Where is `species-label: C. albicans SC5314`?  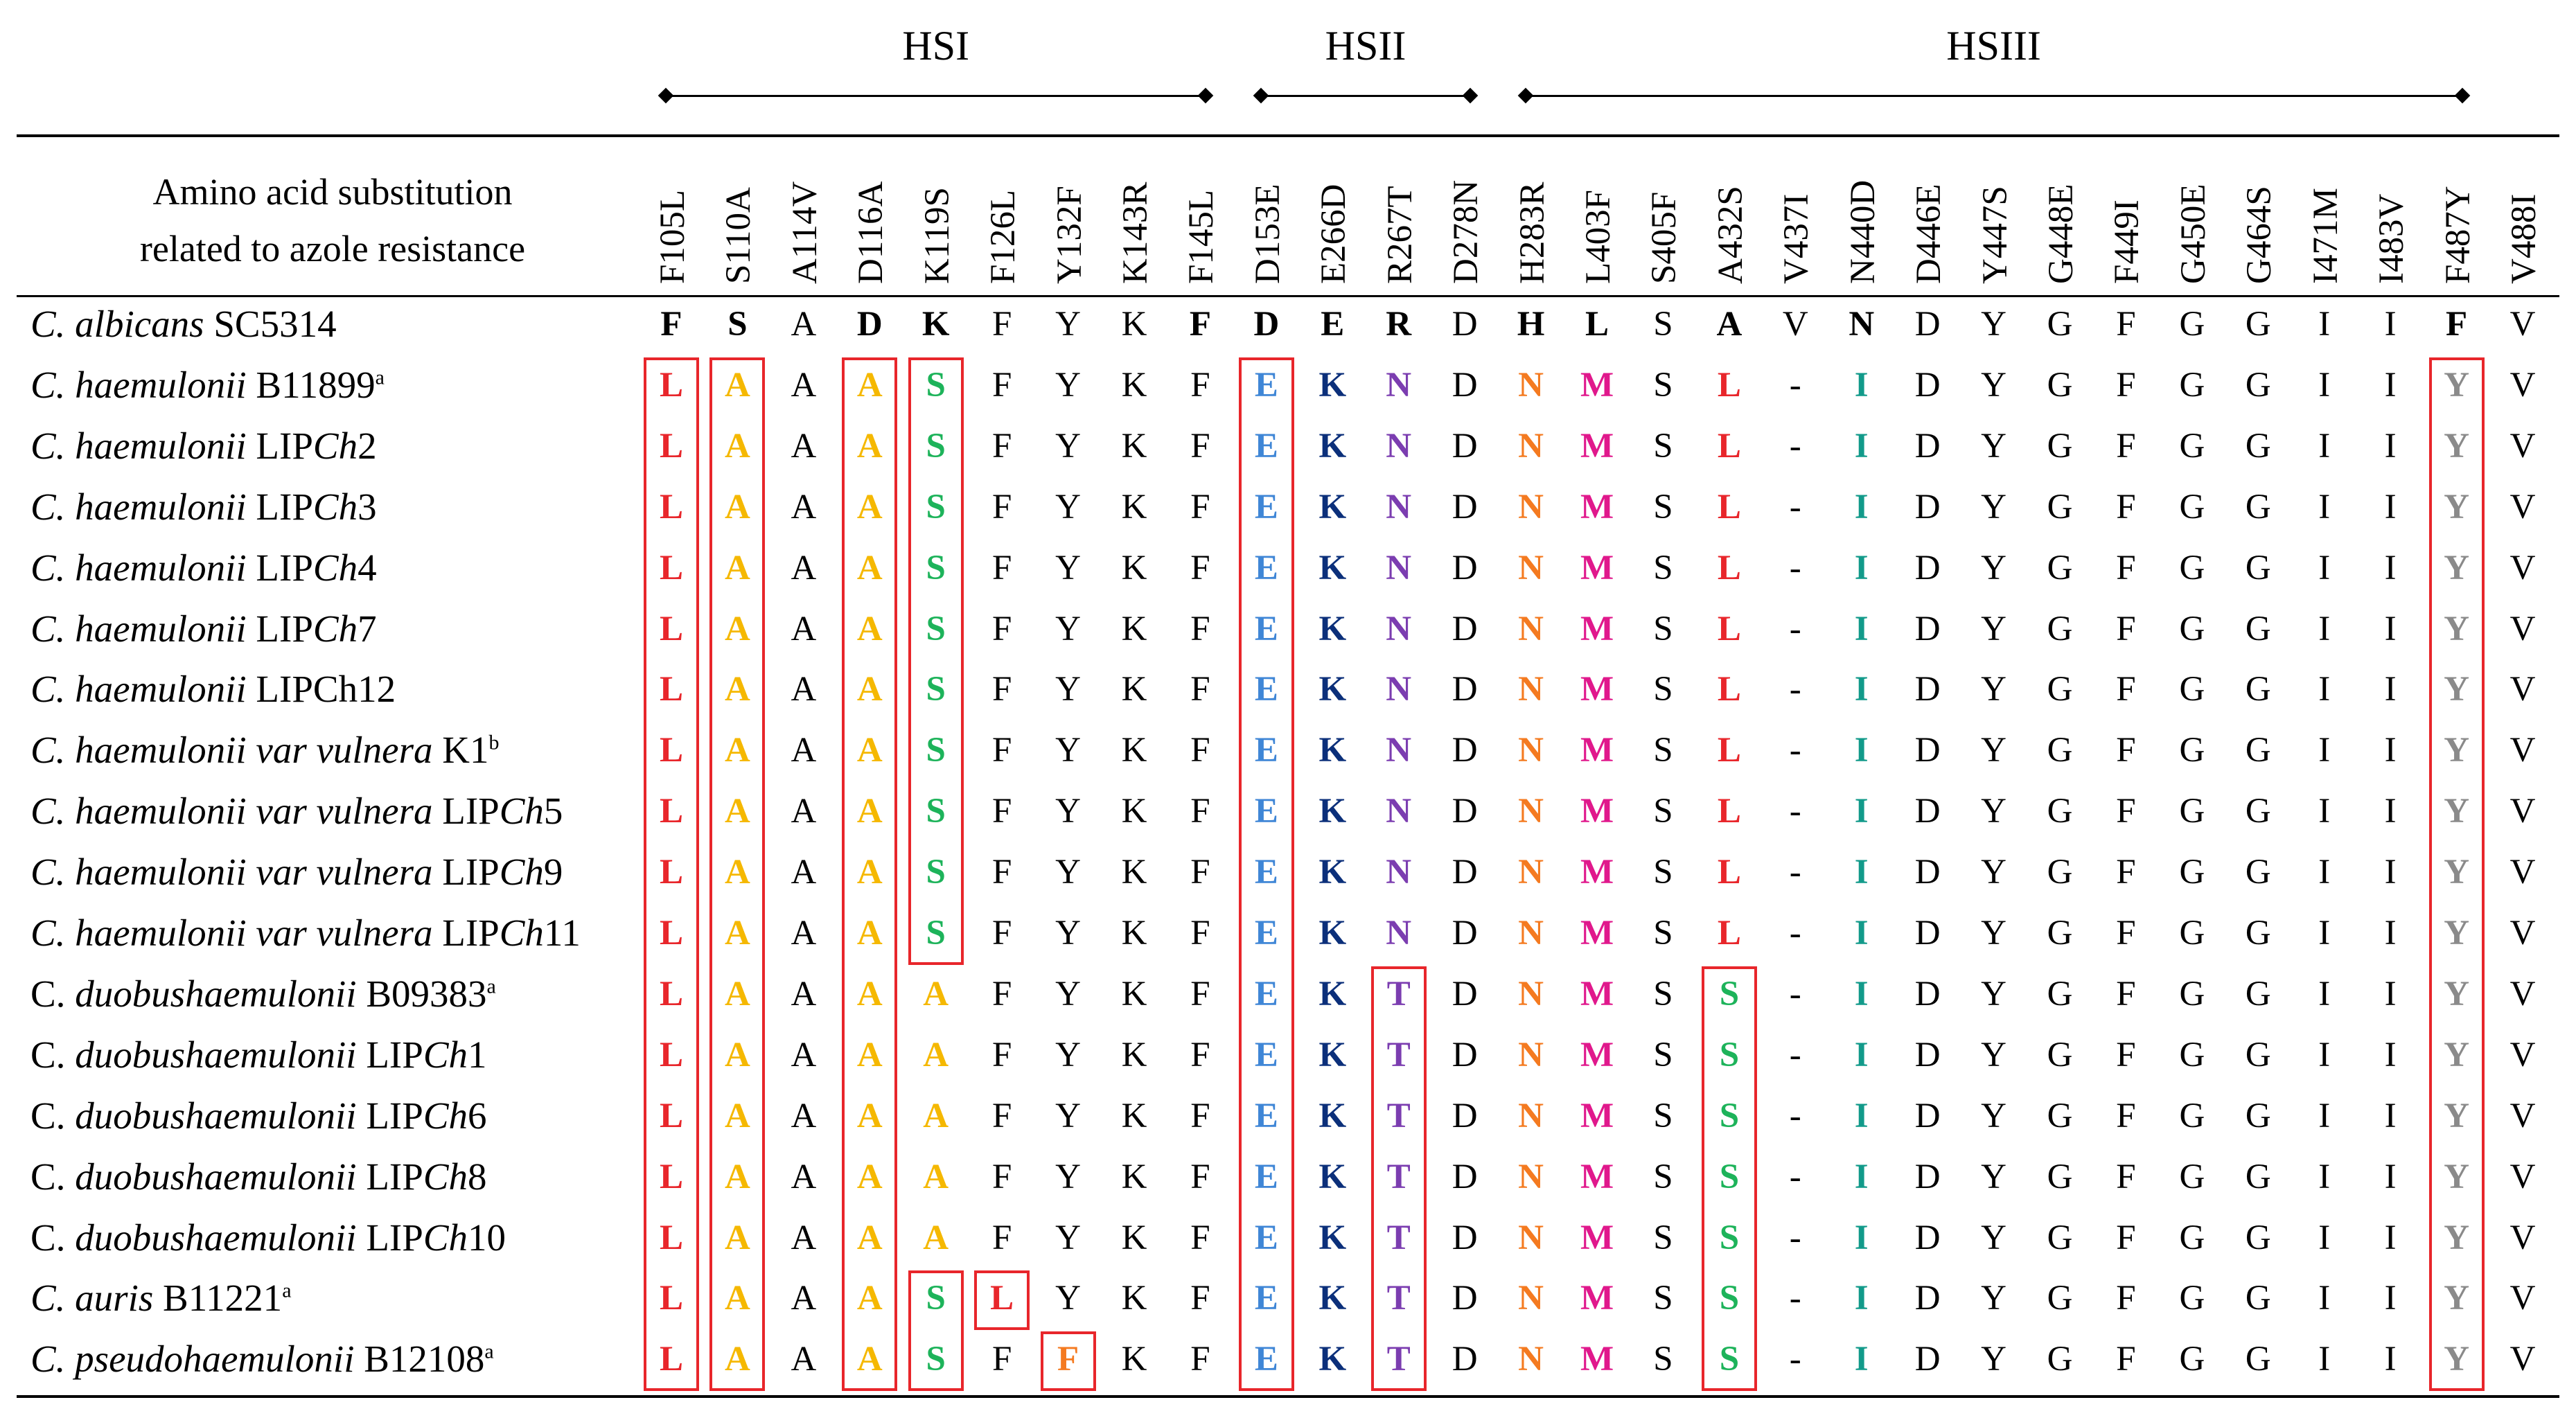
species-label: C. albicans SC5314 is located at coordinates (183, 324).